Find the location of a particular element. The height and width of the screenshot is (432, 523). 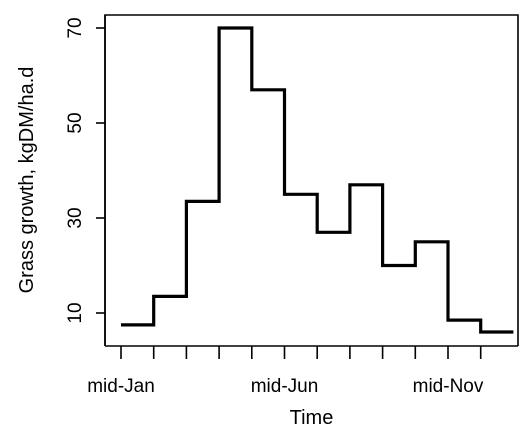

x-axis-title: Time is located at coordinates (312, 418).